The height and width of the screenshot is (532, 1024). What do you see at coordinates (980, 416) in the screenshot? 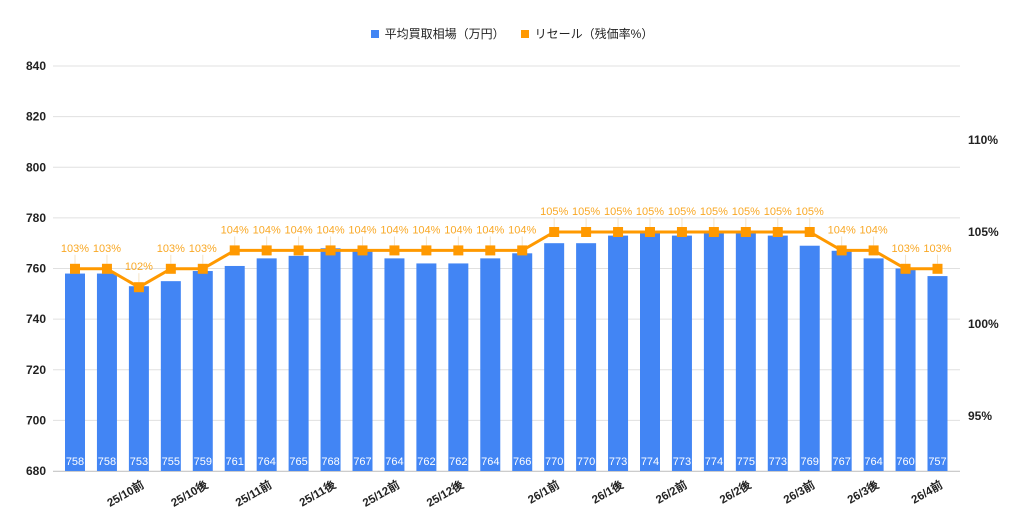
I see `right-axis-tick: 95%` at bounding box center [980, 416].